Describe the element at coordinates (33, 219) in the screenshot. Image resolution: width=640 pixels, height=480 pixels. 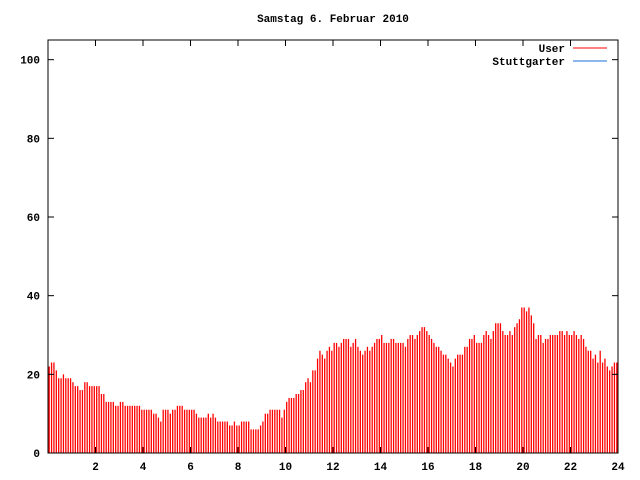
I see `y-tick-label: 60` at that location.